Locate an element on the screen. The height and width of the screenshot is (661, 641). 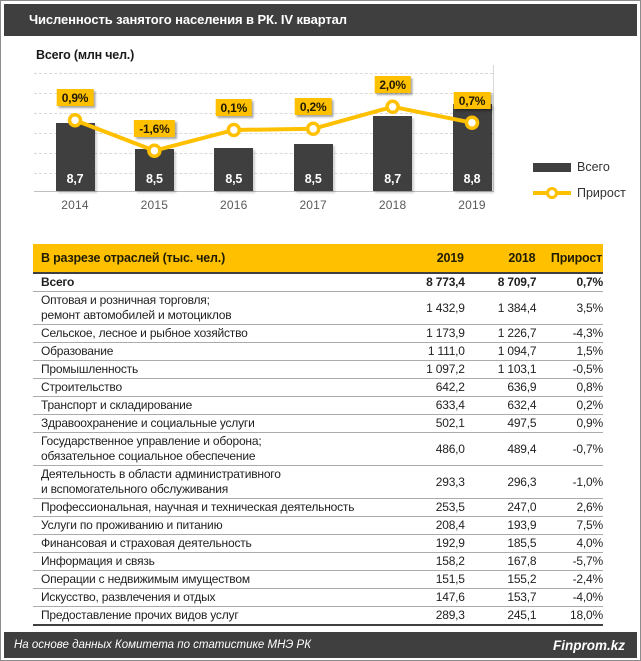
industry-name: Всего is located at coordinates (214, 282).